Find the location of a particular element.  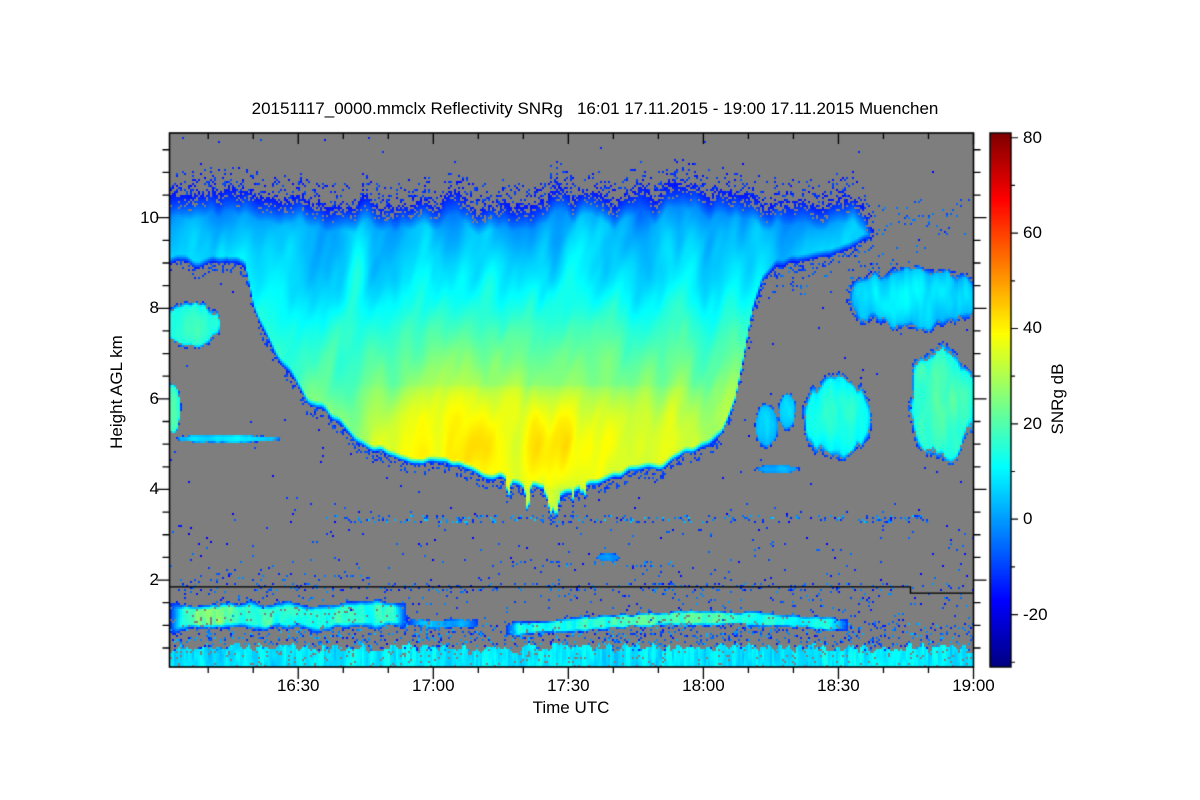

colorbar-tick-label: 60 is located at coordinates (1032, 233).